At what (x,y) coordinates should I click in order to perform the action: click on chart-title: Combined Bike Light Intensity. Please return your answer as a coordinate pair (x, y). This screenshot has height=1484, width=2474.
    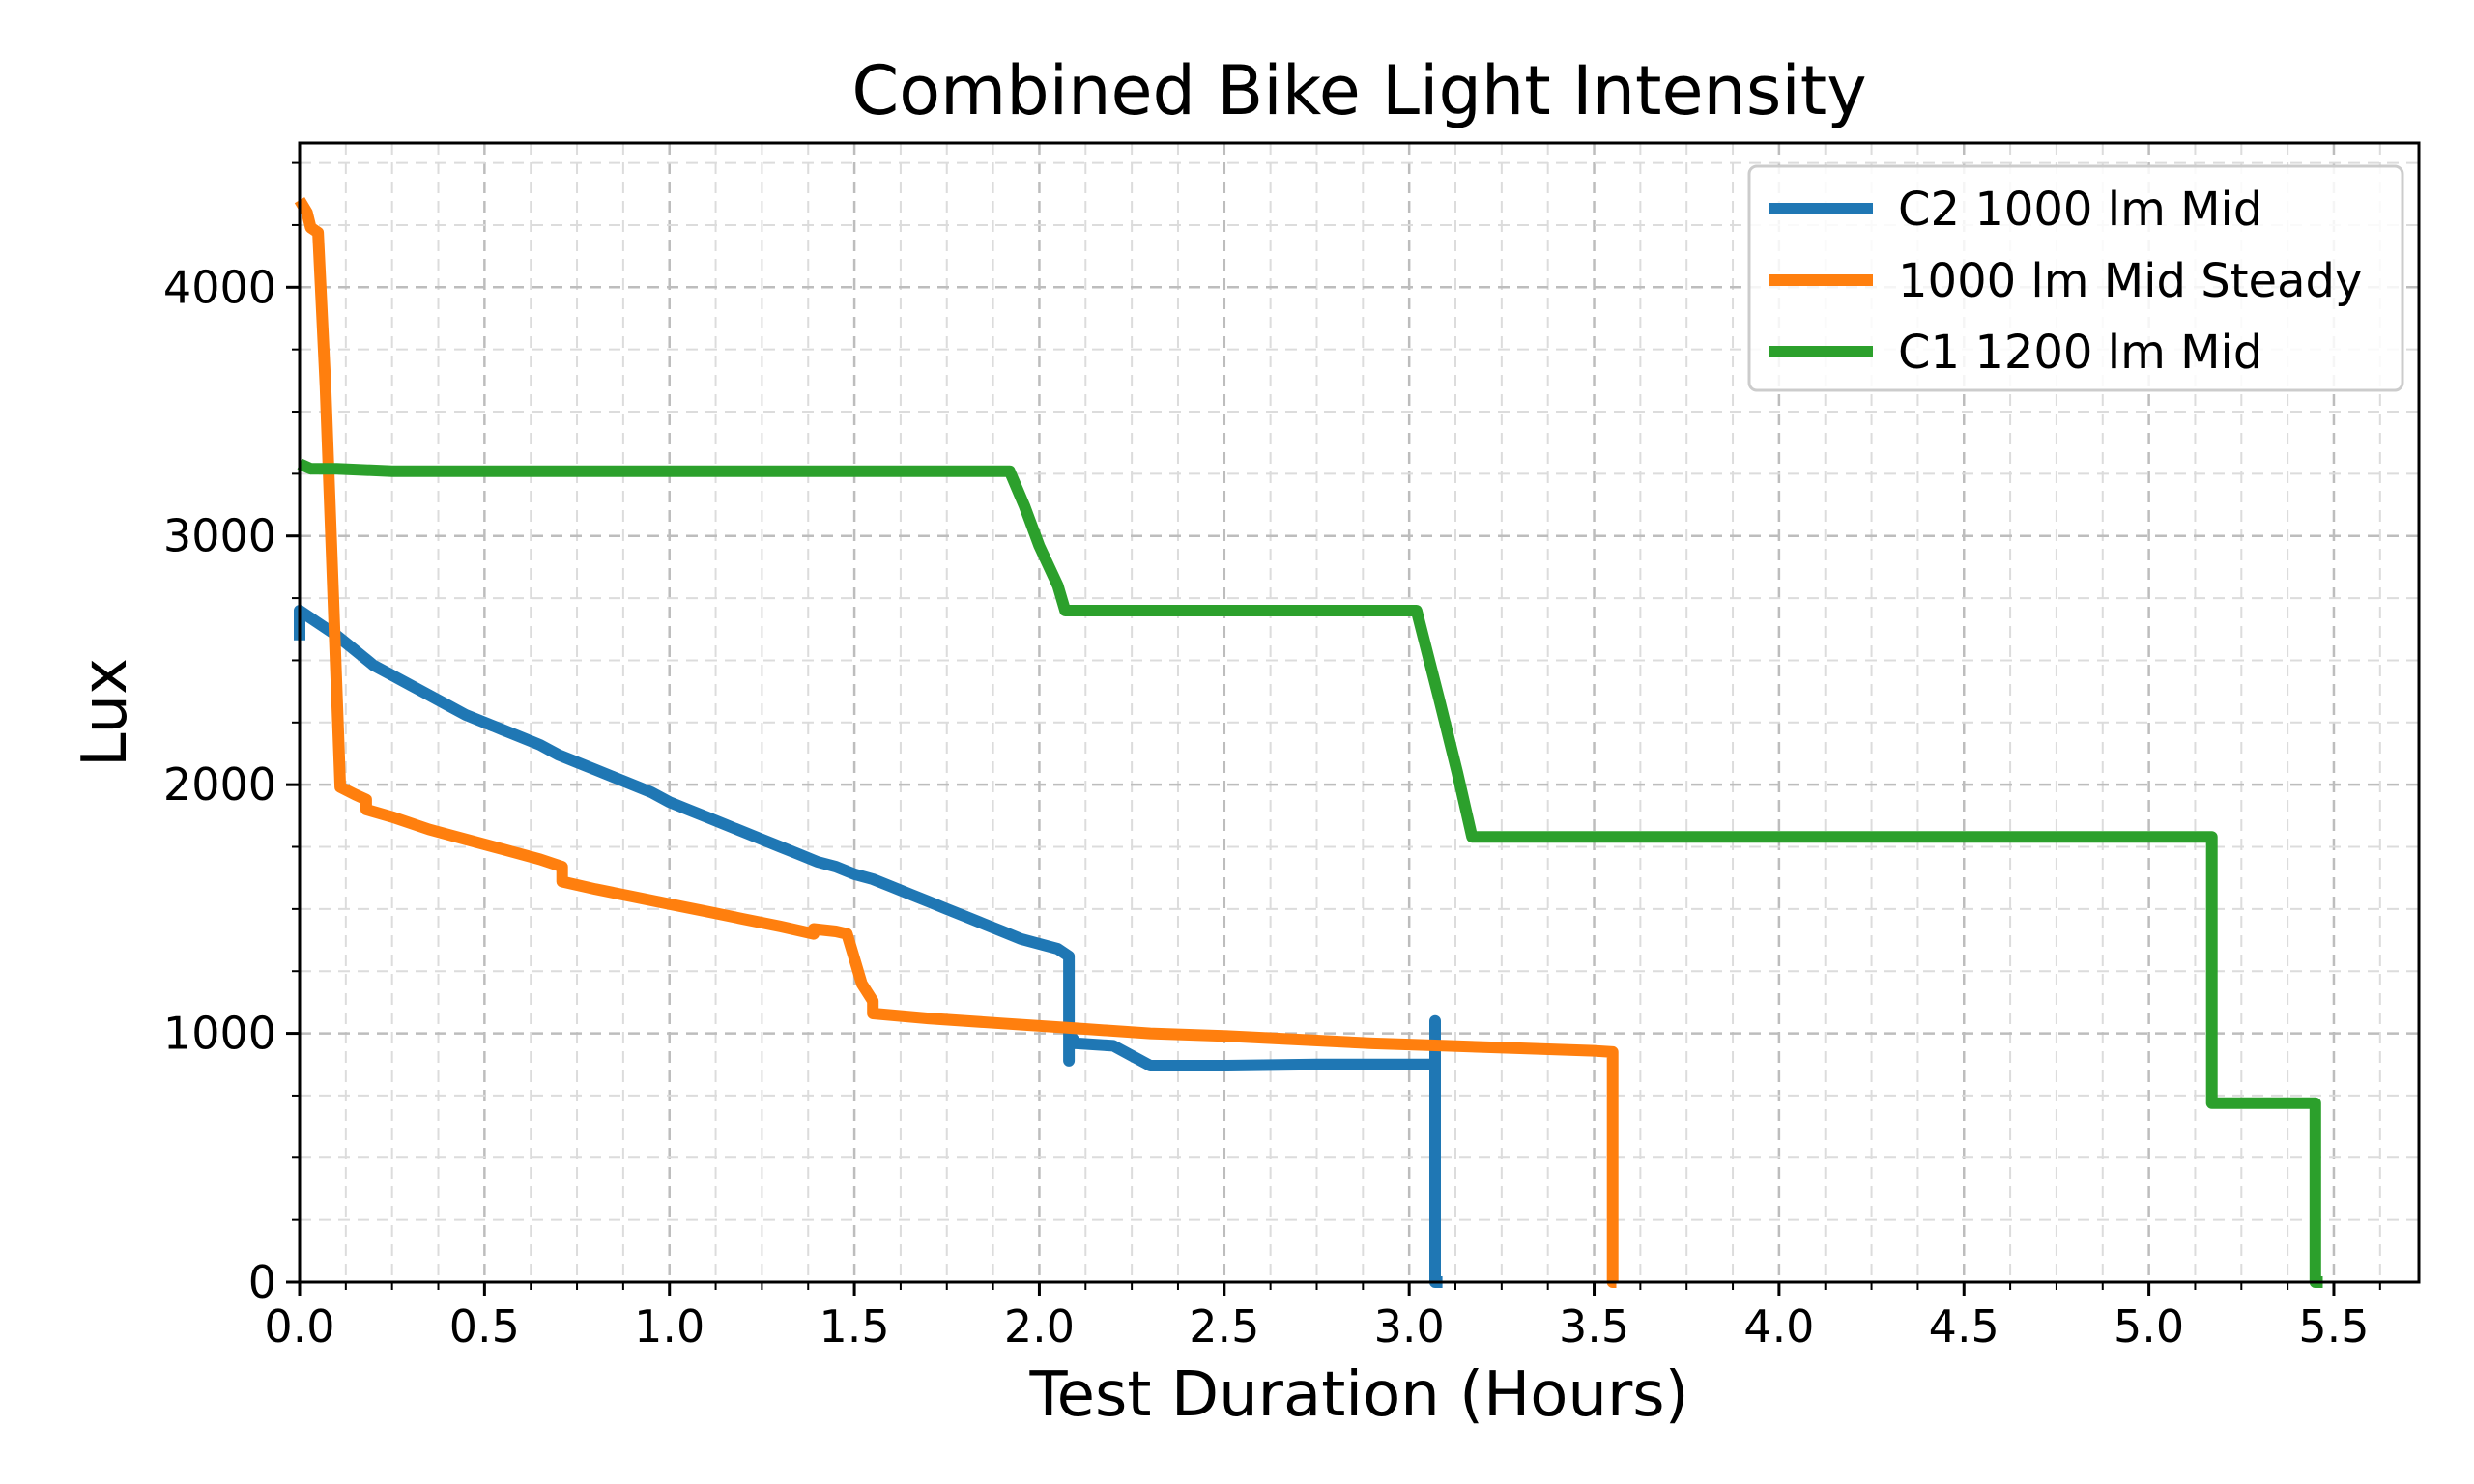
    Looking at the image, I should click on (1358, 91).